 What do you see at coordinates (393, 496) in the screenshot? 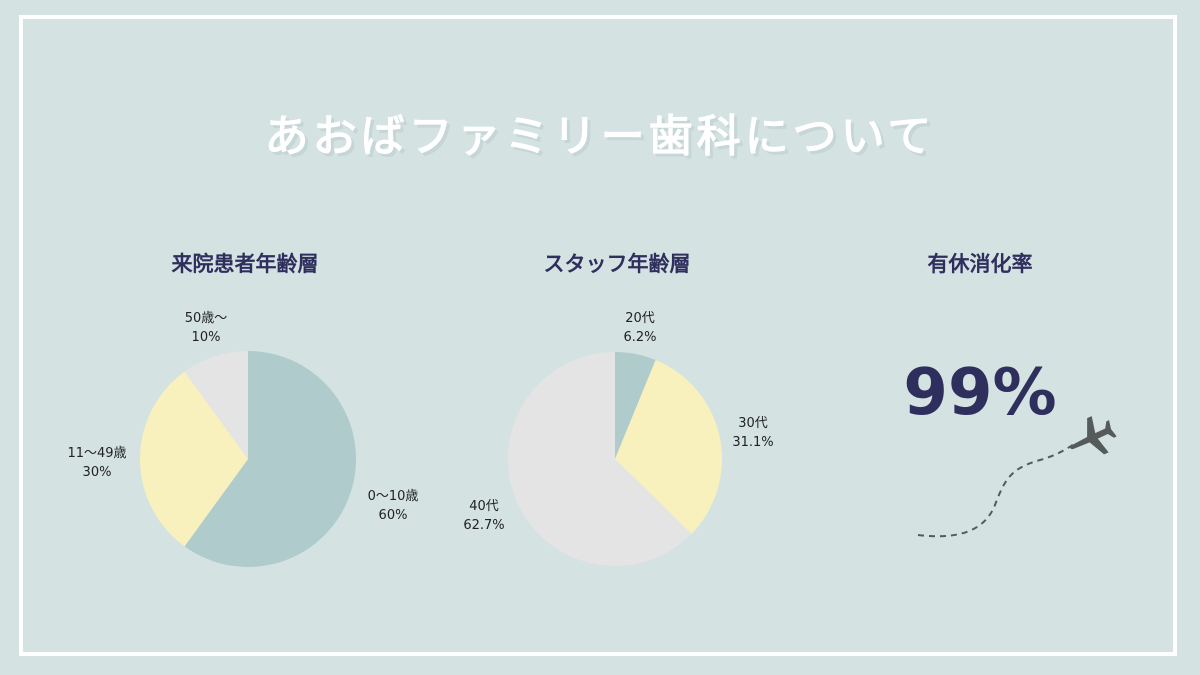
I see `patients-slice-label-0: 0〜10歳` at bounding box center [393, 496].